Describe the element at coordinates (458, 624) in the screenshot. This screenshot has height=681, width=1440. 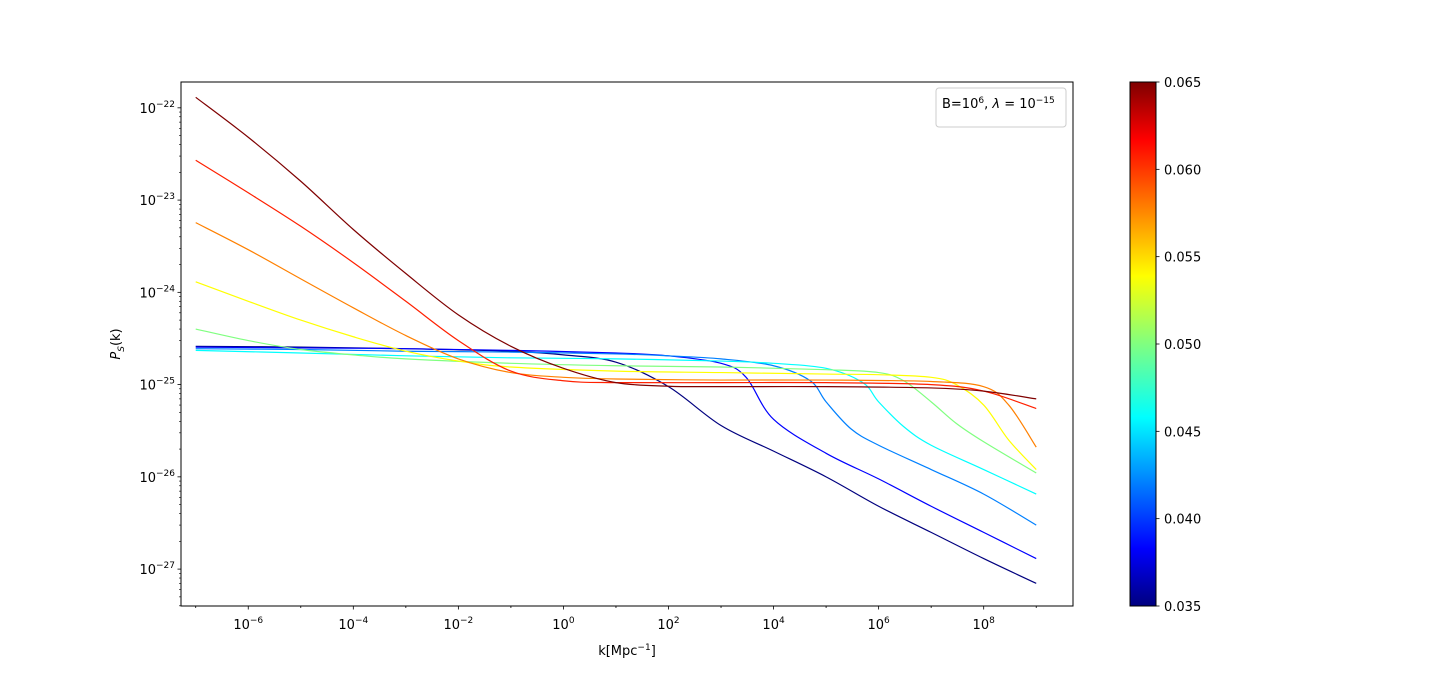
I see `x-tick-label: 10⁻²` at that location.